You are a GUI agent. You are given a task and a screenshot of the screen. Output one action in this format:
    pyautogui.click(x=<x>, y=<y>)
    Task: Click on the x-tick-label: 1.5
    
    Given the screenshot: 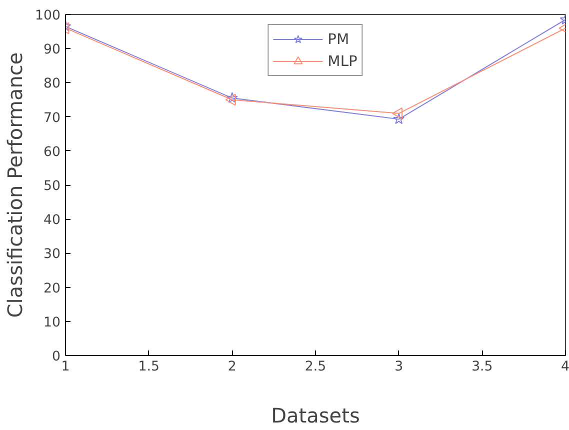 What is the action you would take?
    pyautogui.click(x=149, y=367)
    